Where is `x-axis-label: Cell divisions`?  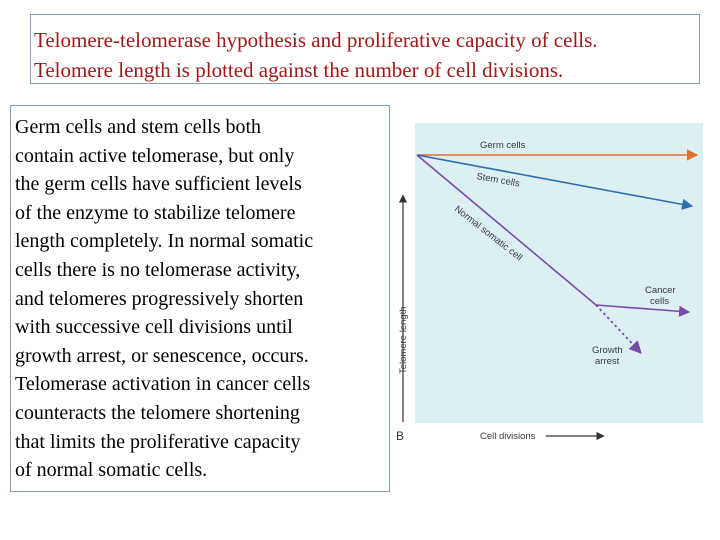
x-axis-label: Cell divisions is located at coordinates (508, 436).